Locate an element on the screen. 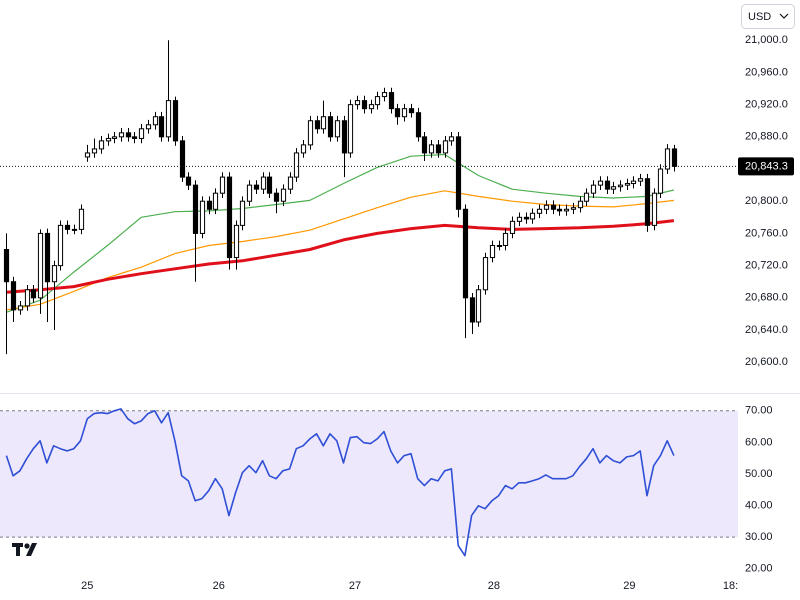 The width and height of the screenshot is (800, 600). dropdown-arrow is located at coordinates (784, 16).